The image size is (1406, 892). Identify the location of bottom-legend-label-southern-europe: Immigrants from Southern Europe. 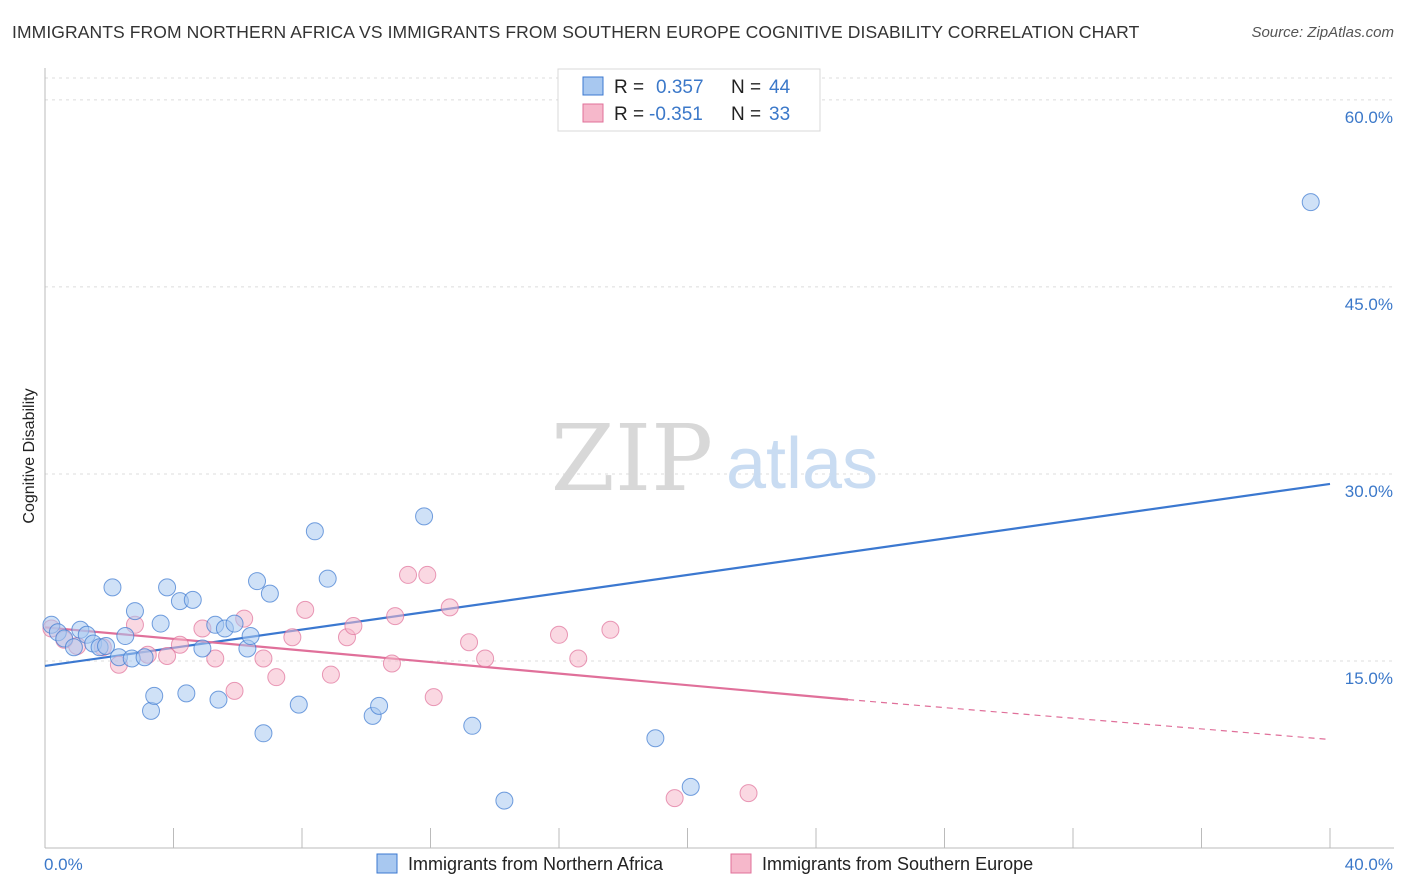
(897, 864).